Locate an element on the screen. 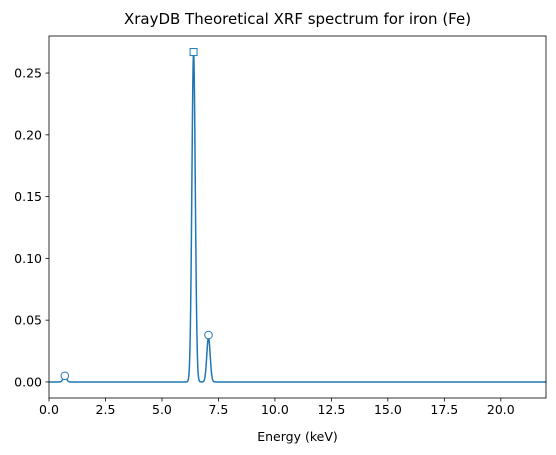 The height and width of the screenshot is (455, 556). x-tick-label: 15.0 is located at coordinates (388, 409).